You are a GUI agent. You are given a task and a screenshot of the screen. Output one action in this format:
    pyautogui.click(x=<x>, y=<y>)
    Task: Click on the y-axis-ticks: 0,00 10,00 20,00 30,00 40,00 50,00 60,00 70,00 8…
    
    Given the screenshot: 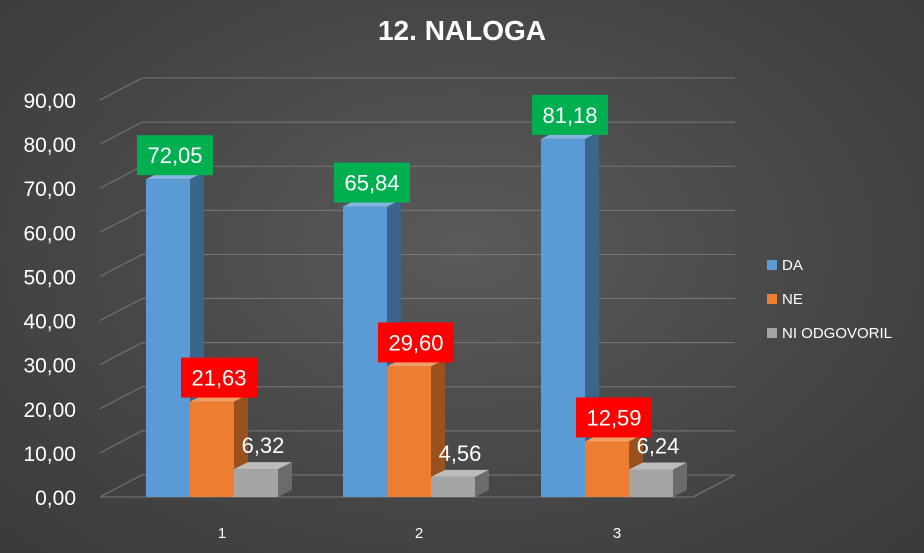 What is the action you would take?
    pyautogui.click(x=49, y=300)
    